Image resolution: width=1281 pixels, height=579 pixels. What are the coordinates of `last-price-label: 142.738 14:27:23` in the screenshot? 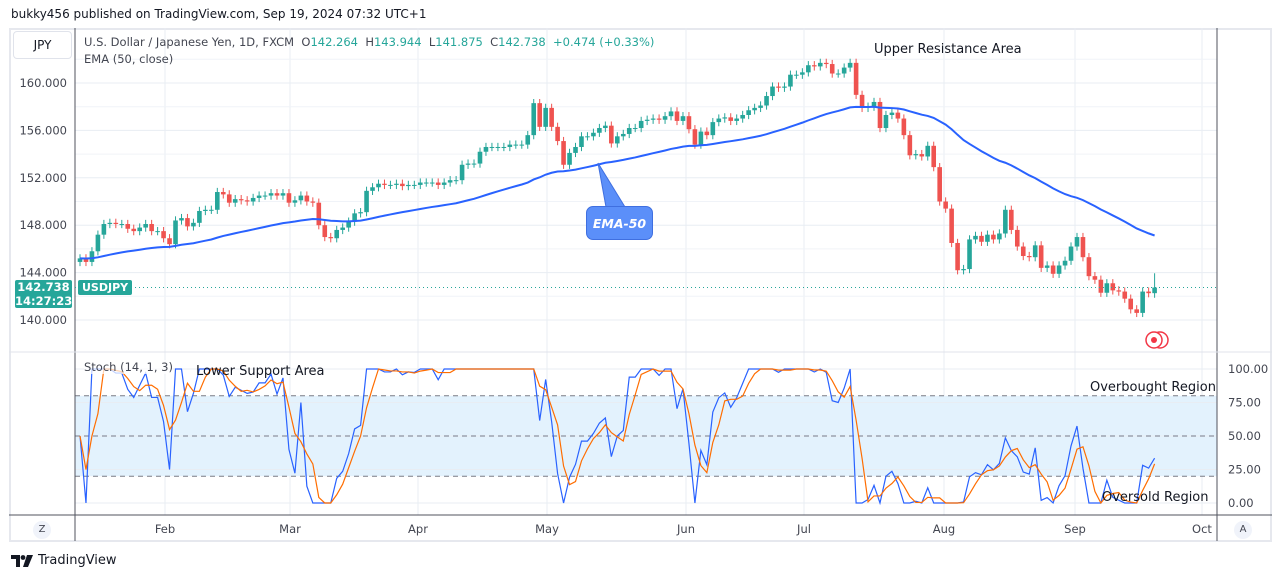 It's located at (43, 294).